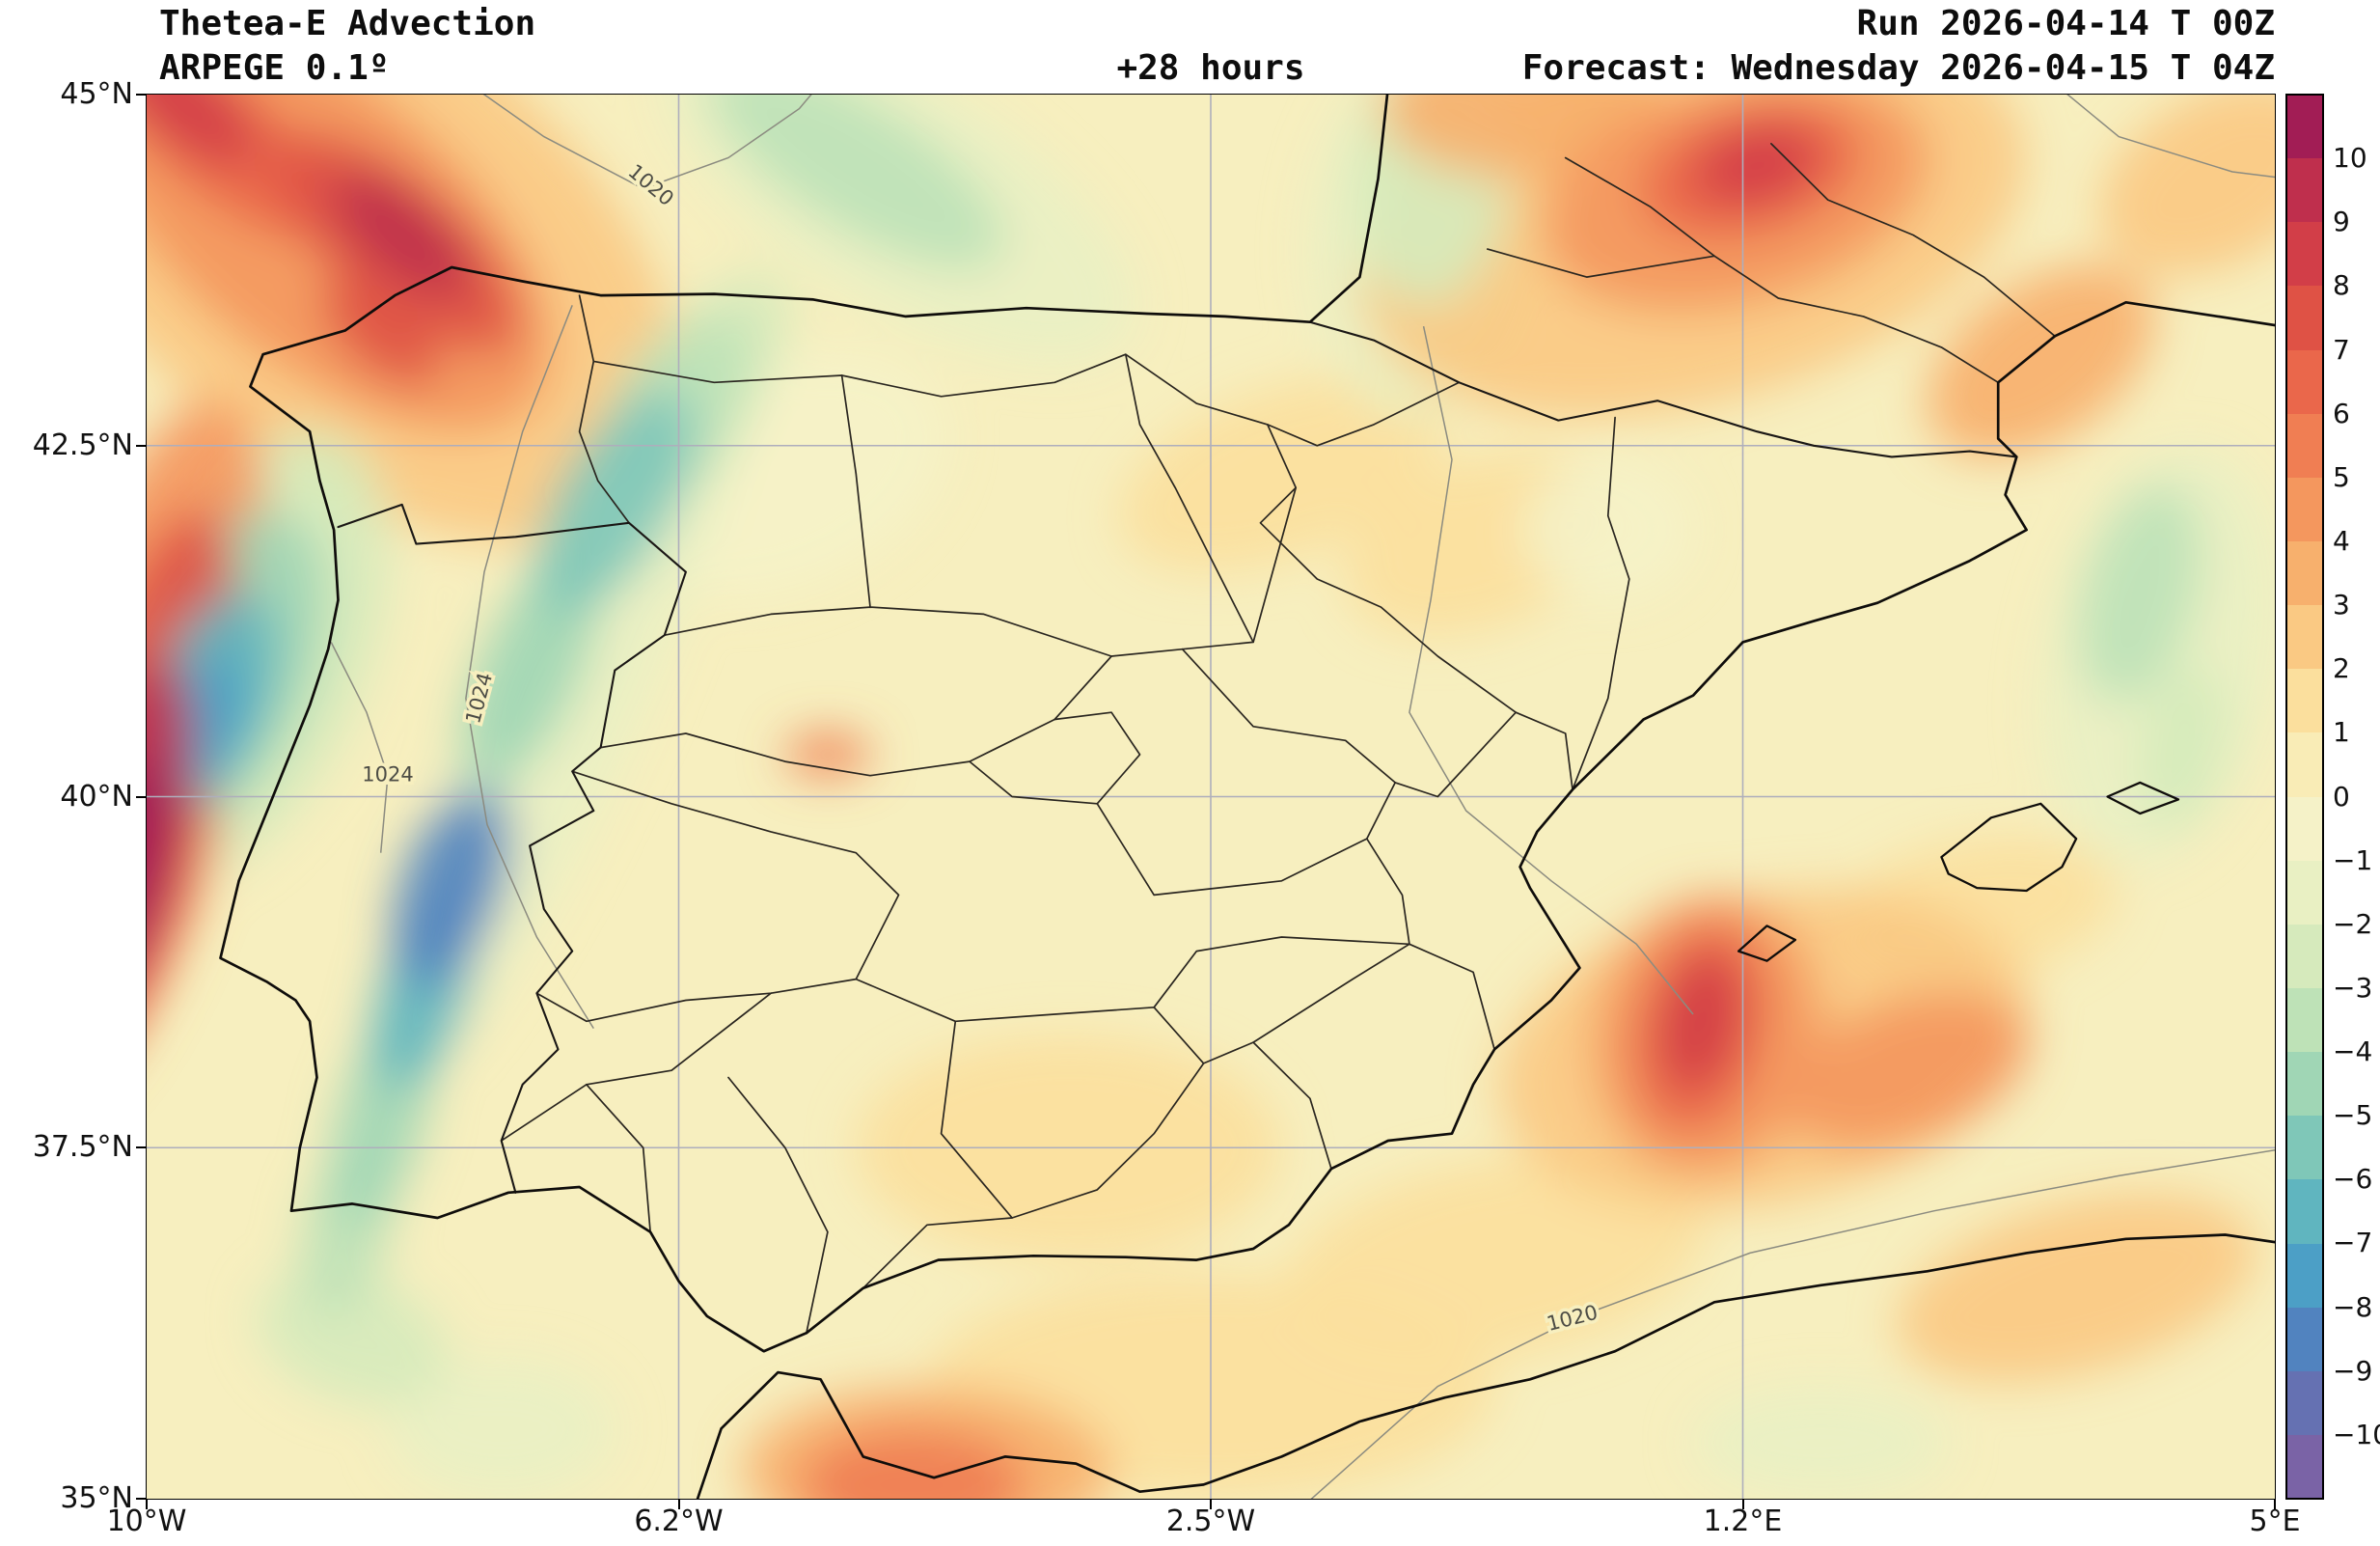  What do you see at coordinates (2353, 1180) in the screenshot?
I see `colorbar-tick-label: −6` at bounding box center [2353, 1180].